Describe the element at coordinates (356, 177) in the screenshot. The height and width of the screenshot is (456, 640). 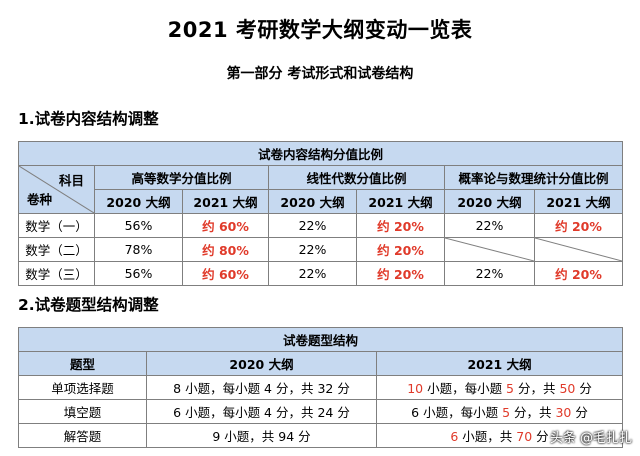
I see `group-header: 线性代数分值比例` at that location.